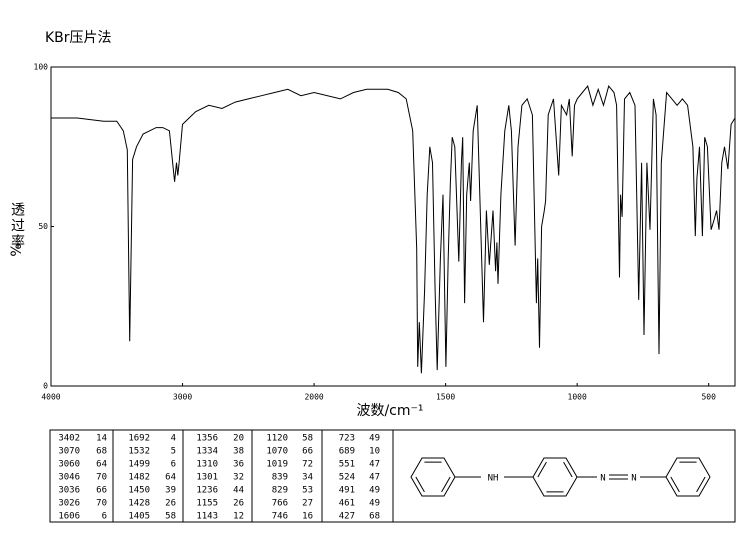 The image size is (748, 539). Describe the element at coordinates (43, 226) in the screenshot. I see `y-tick-label: 50` at that location.